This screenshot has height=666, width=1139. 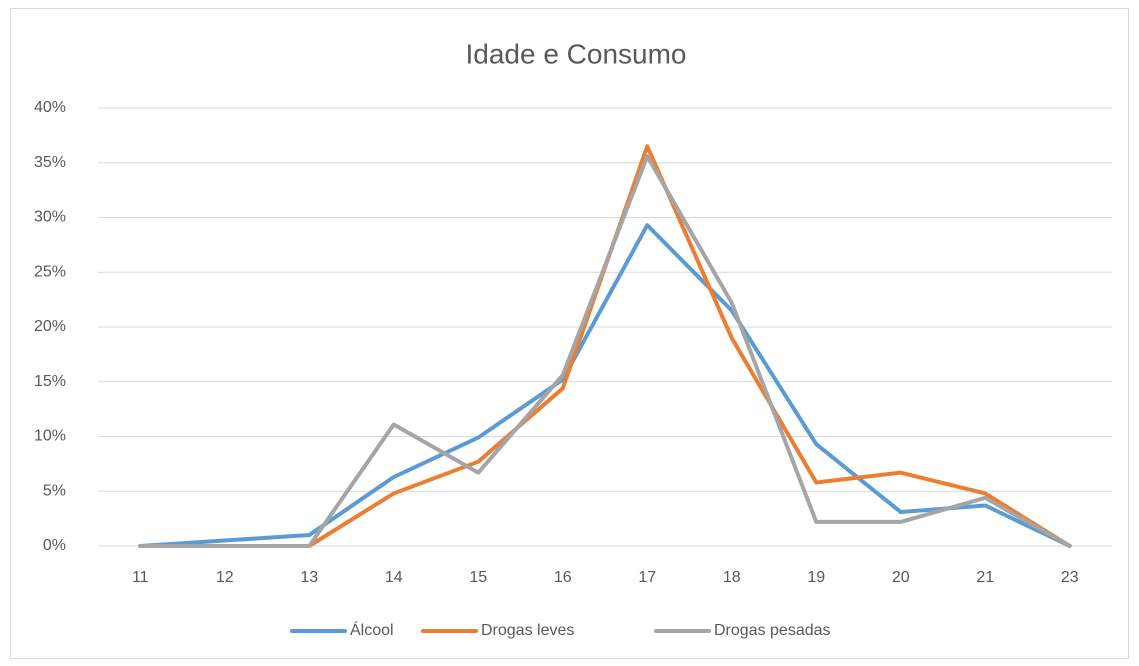 What do you see at coordinates (50, 107) in the screenshot?
I see `y-tick-label: 40%` at bounding box center [50, 107].